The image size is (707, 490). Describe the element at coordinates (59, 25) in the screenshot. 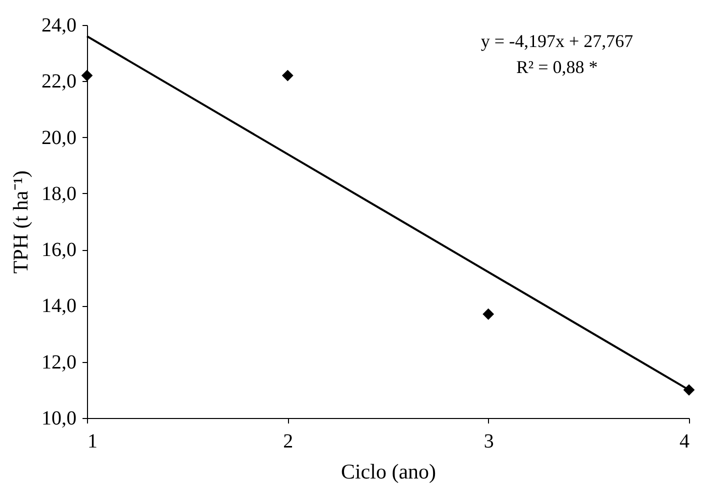

I see `y-tick-label: 24,0` at that location.